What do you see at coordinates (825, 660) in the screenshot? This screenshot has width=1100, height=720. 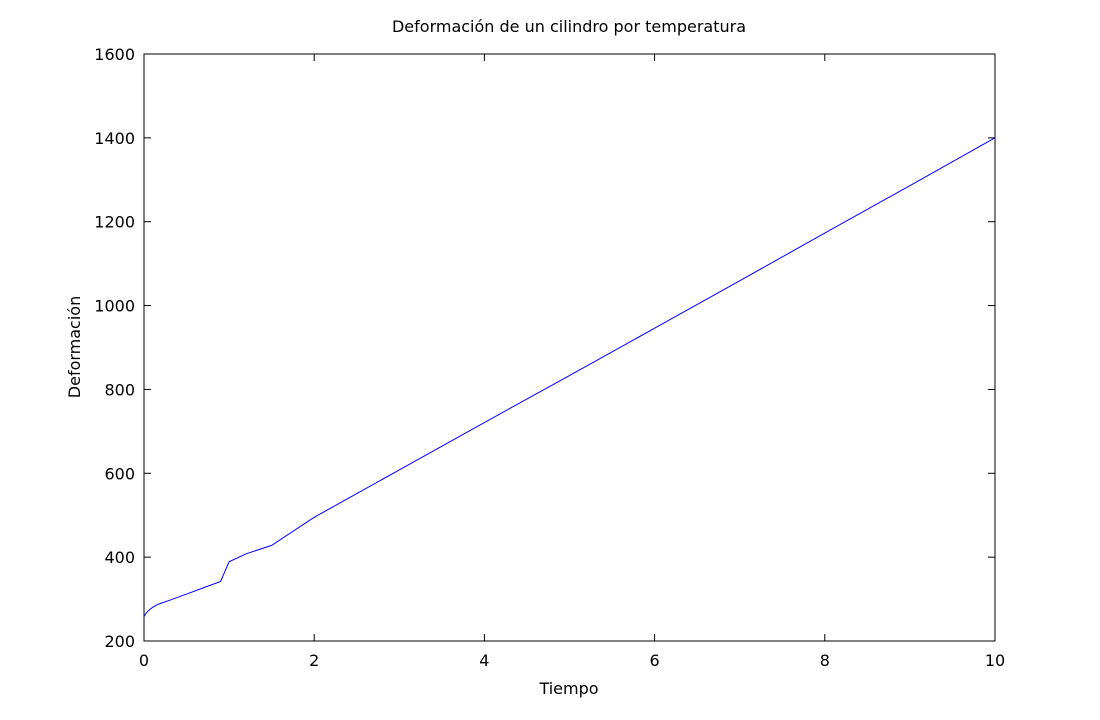 I see `x-tick-label: 8` at bounding box center [825, 660].